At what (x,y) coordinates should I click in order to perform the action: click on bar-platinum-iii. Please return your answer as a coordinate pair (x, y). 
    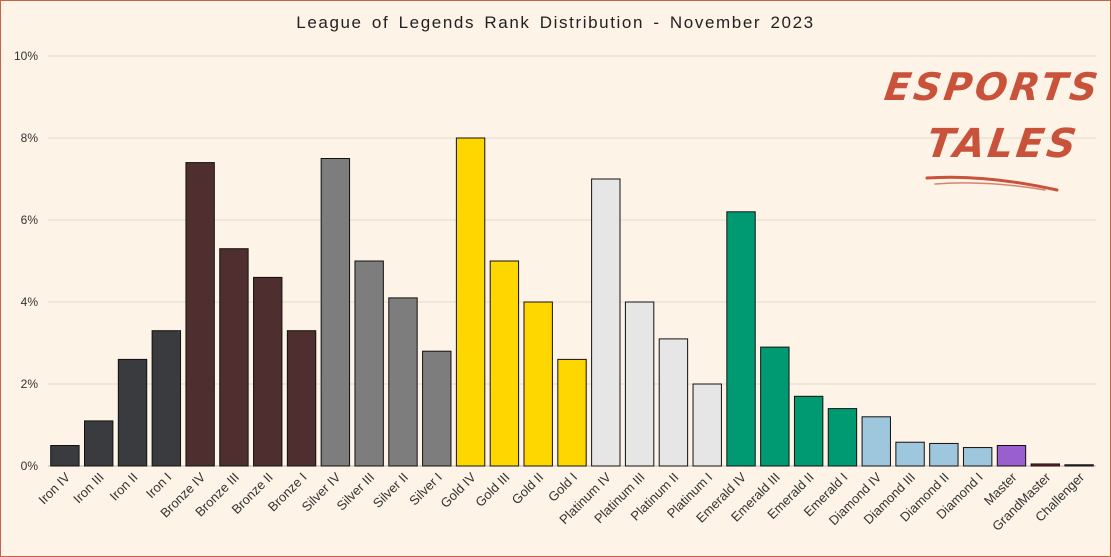
    Looking at the image, I should click on (639, 384).